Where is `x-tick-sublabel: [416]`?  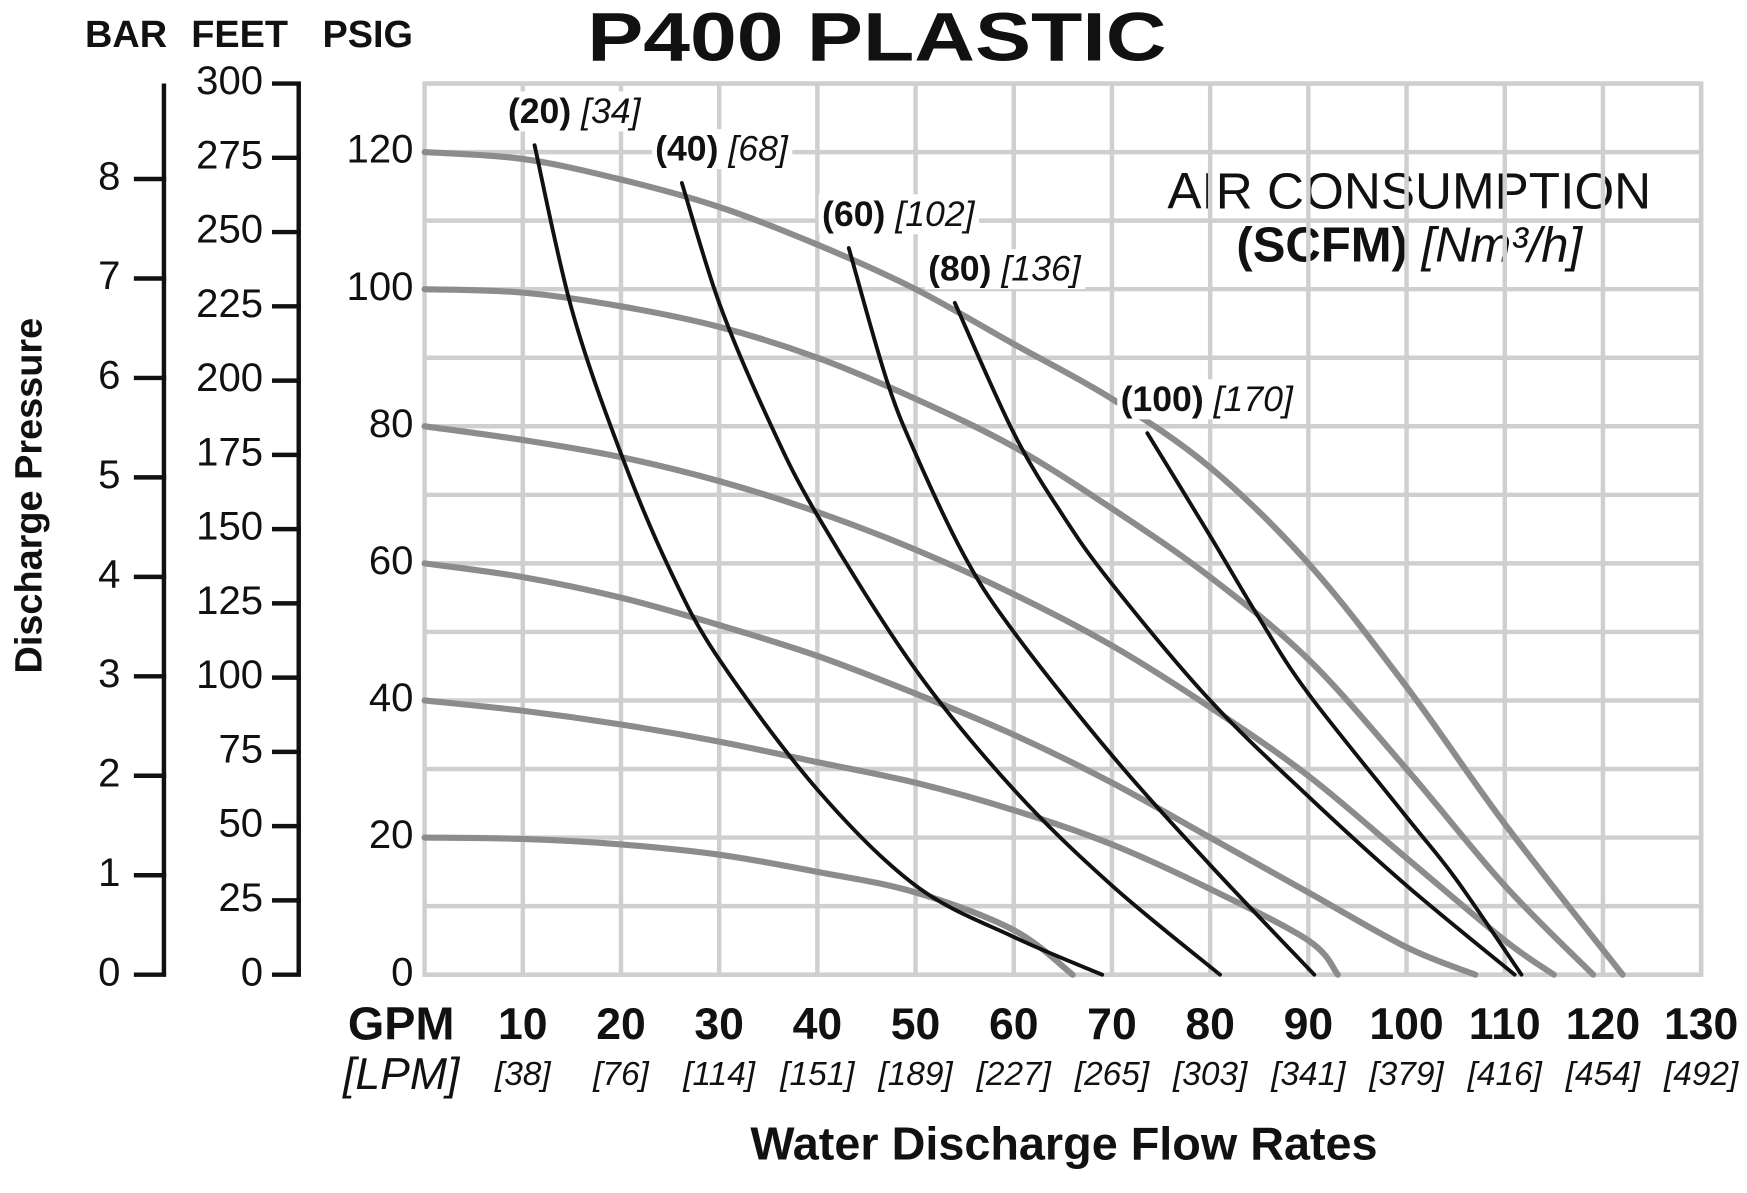 x-tick-sublabel: [416] is located at coordinates (1505, 1074).